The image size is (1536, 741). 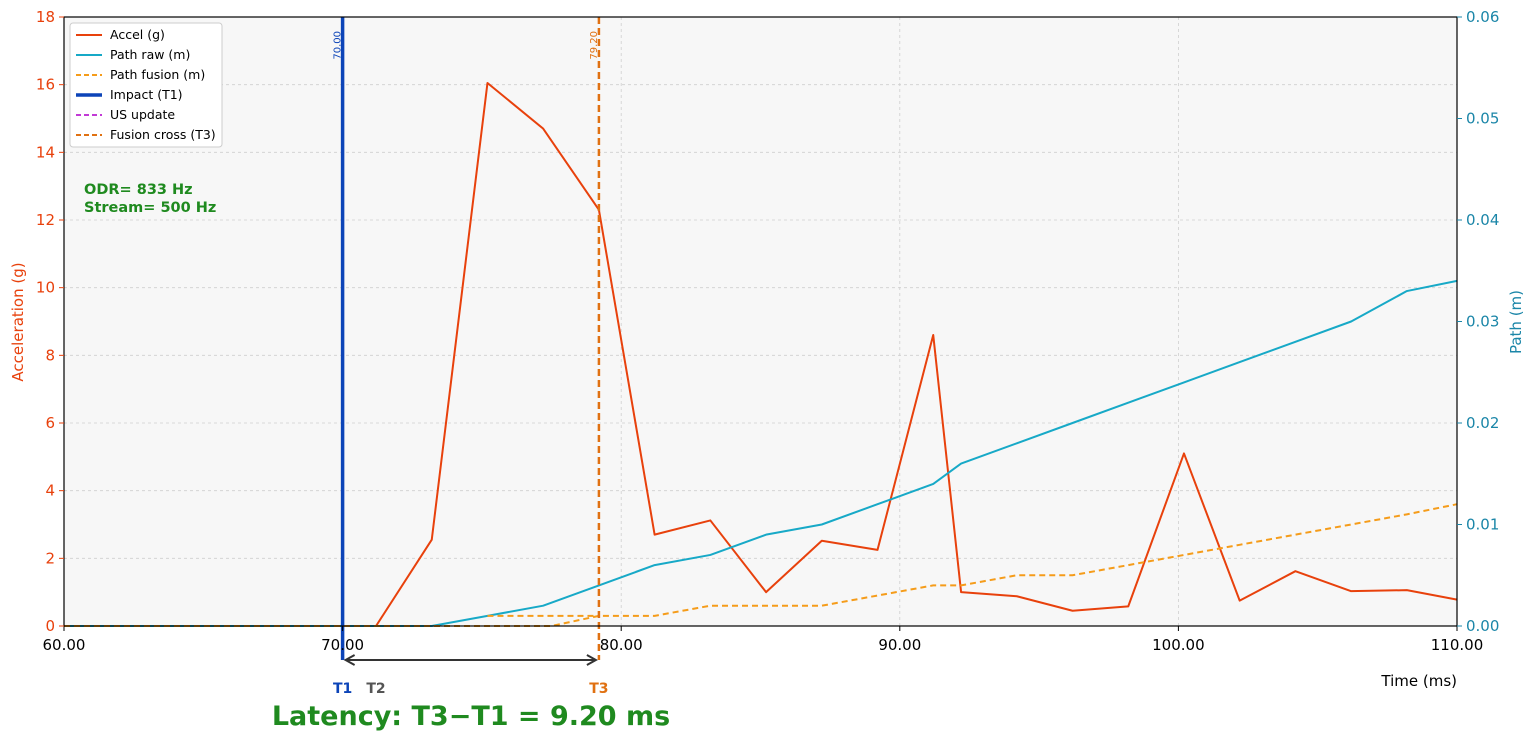 I want to click on y-left-tick-label: 8, so click(x=50, y=355).